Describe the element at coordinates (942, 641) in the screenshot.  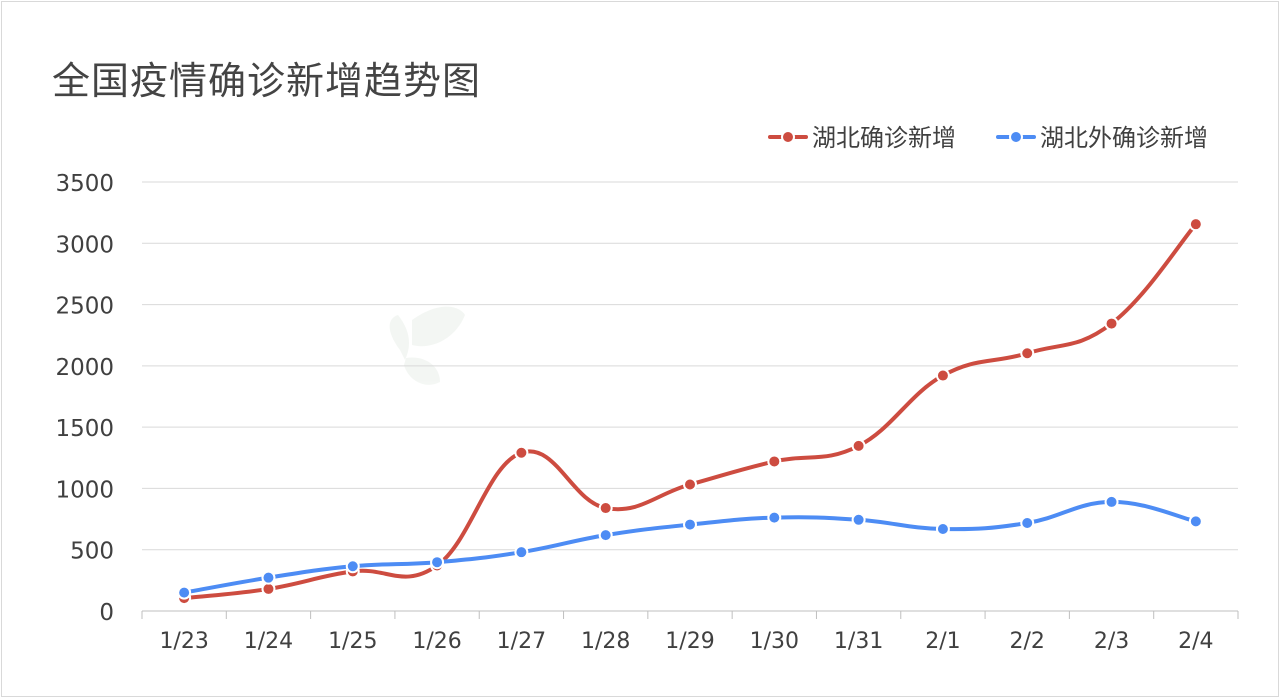
I see `x-tick-label: 2/1` at that location.